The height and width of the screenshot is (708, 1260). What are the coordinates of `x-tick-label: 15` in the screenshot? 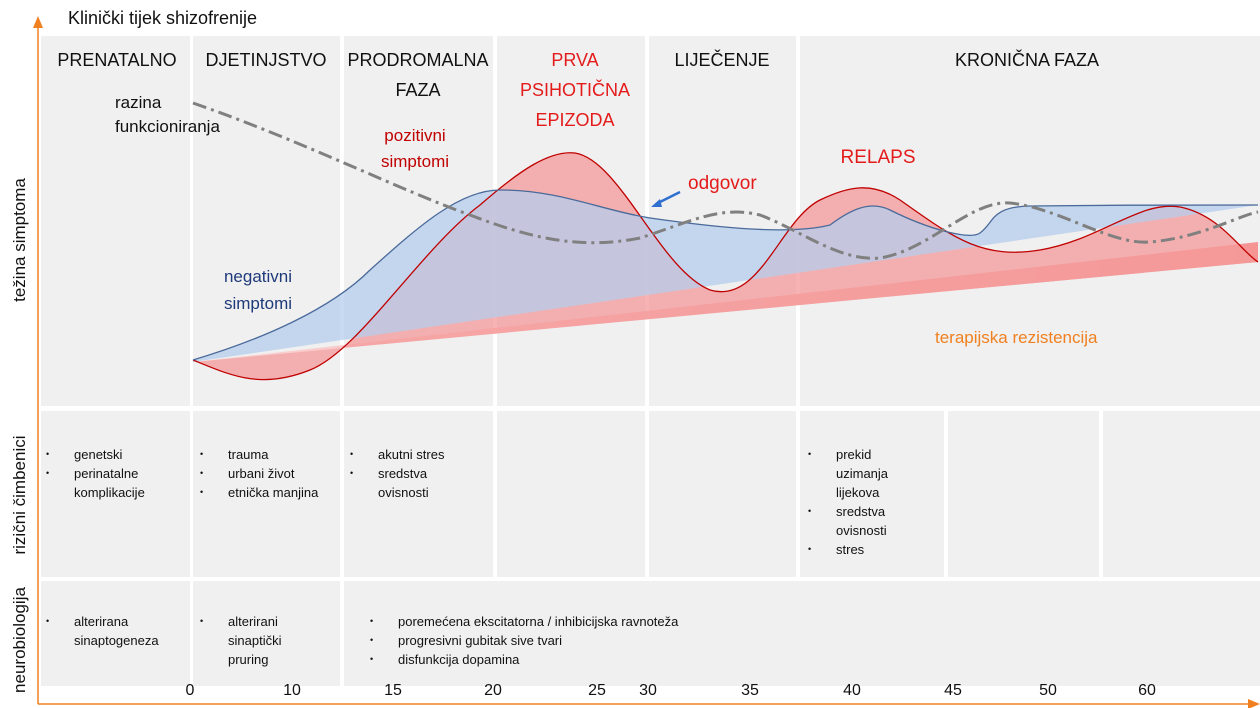 It's located at (393, 690).